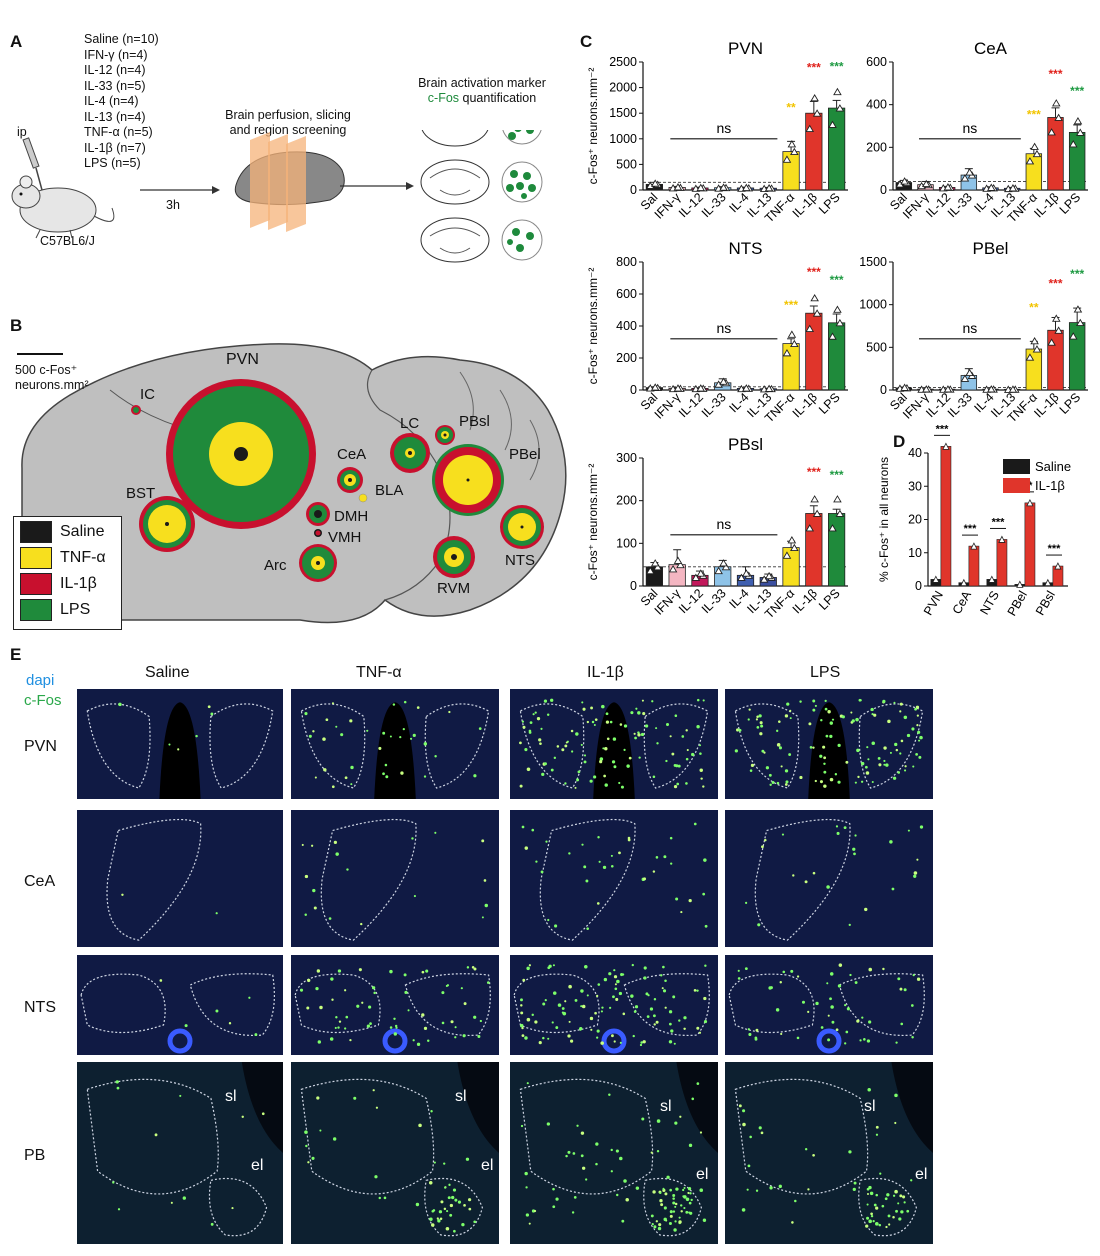  I want to click on step3-line: Brain activation marker, so click(482, 83).